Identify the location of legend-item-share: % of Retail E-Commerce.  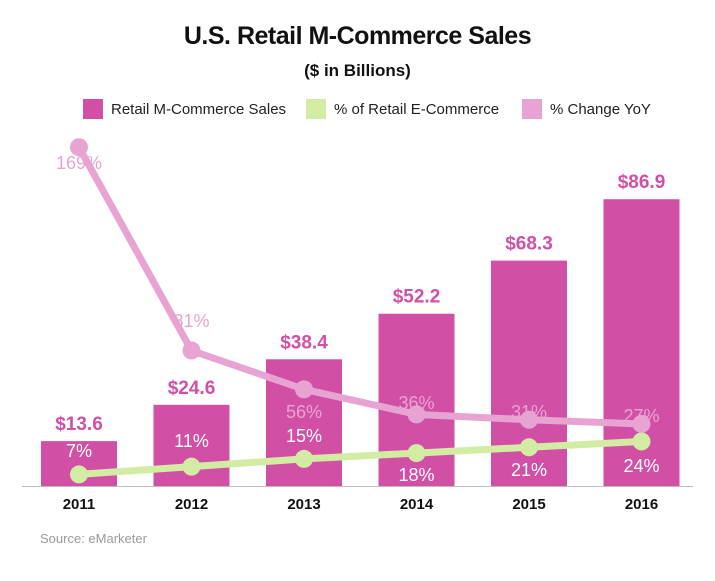
(402, 109).